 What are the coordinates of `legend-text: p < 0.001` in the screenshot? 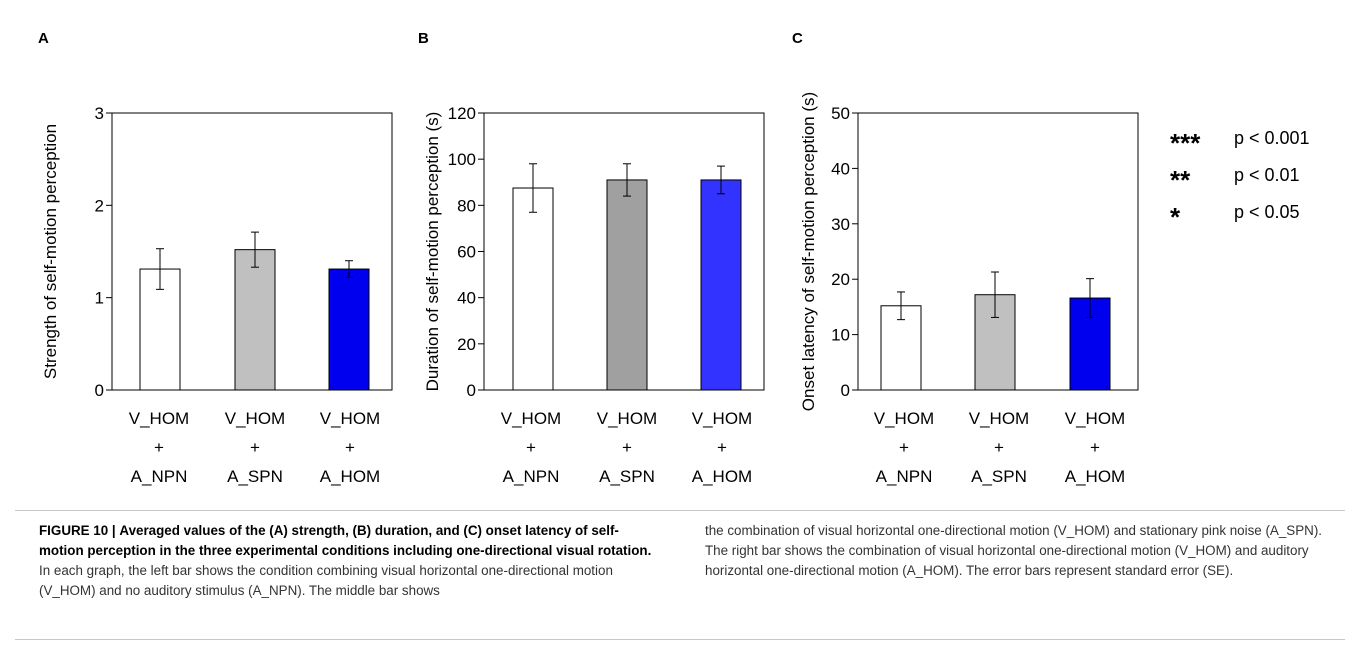 It's located at (1272, 138).